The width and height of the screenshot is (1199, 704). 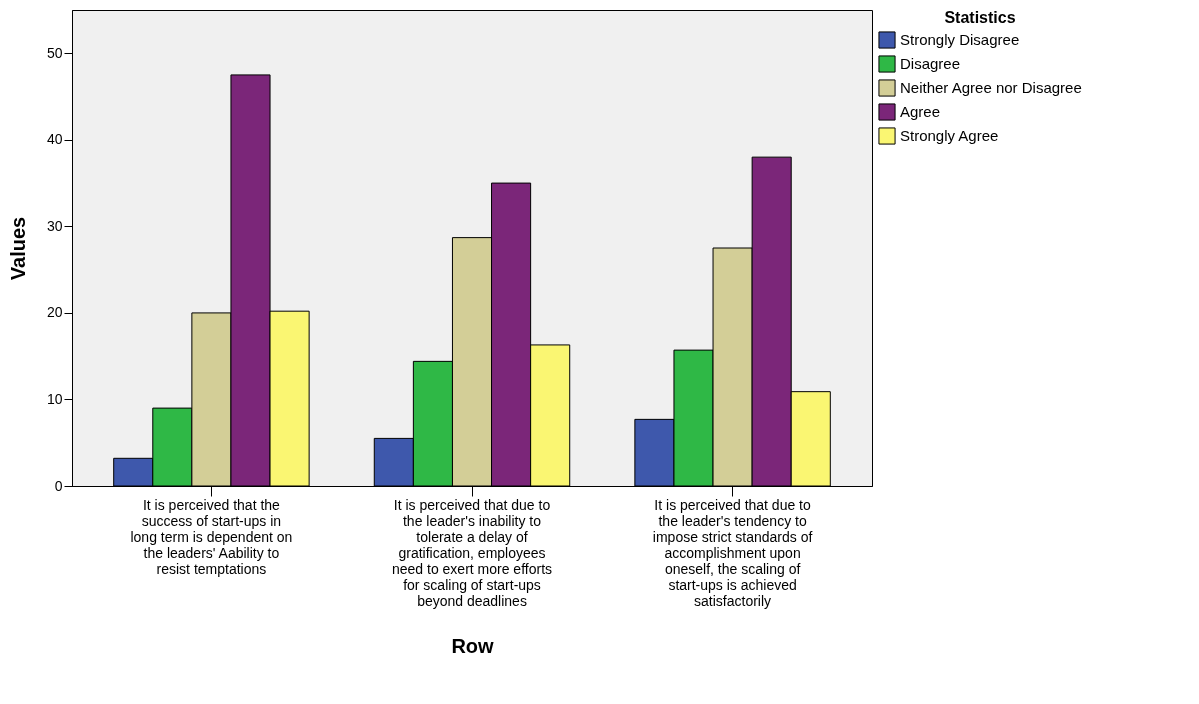 What do you see at coordinates (473, 645) in the screenshot?
I see `x-axis-title: Row` at bounding box center [473, 645].